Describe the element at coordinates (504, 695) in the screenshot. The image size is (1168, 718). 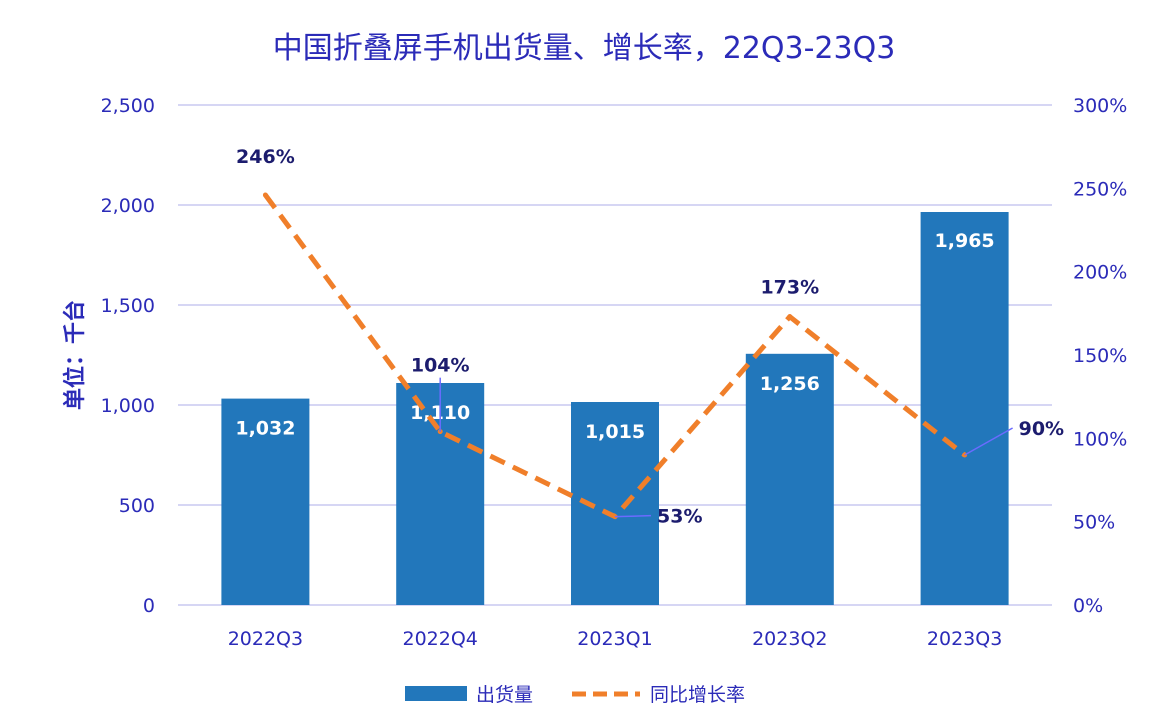
I see `legend-bar-label: 出货量` at that location.